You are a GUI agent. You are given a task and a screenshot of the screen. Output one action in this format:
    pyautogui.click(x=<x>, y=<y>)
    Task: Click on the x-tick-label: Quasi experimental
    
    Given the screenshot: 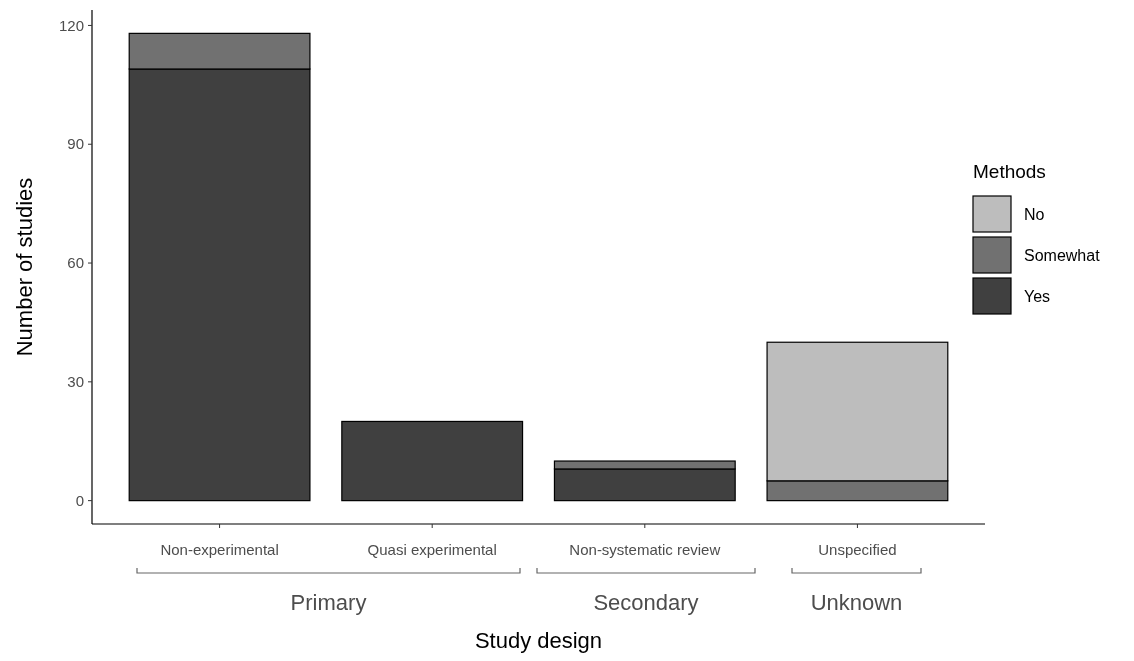 What is the action you would take?
    pyautogui.click(x=432, y=549)
    